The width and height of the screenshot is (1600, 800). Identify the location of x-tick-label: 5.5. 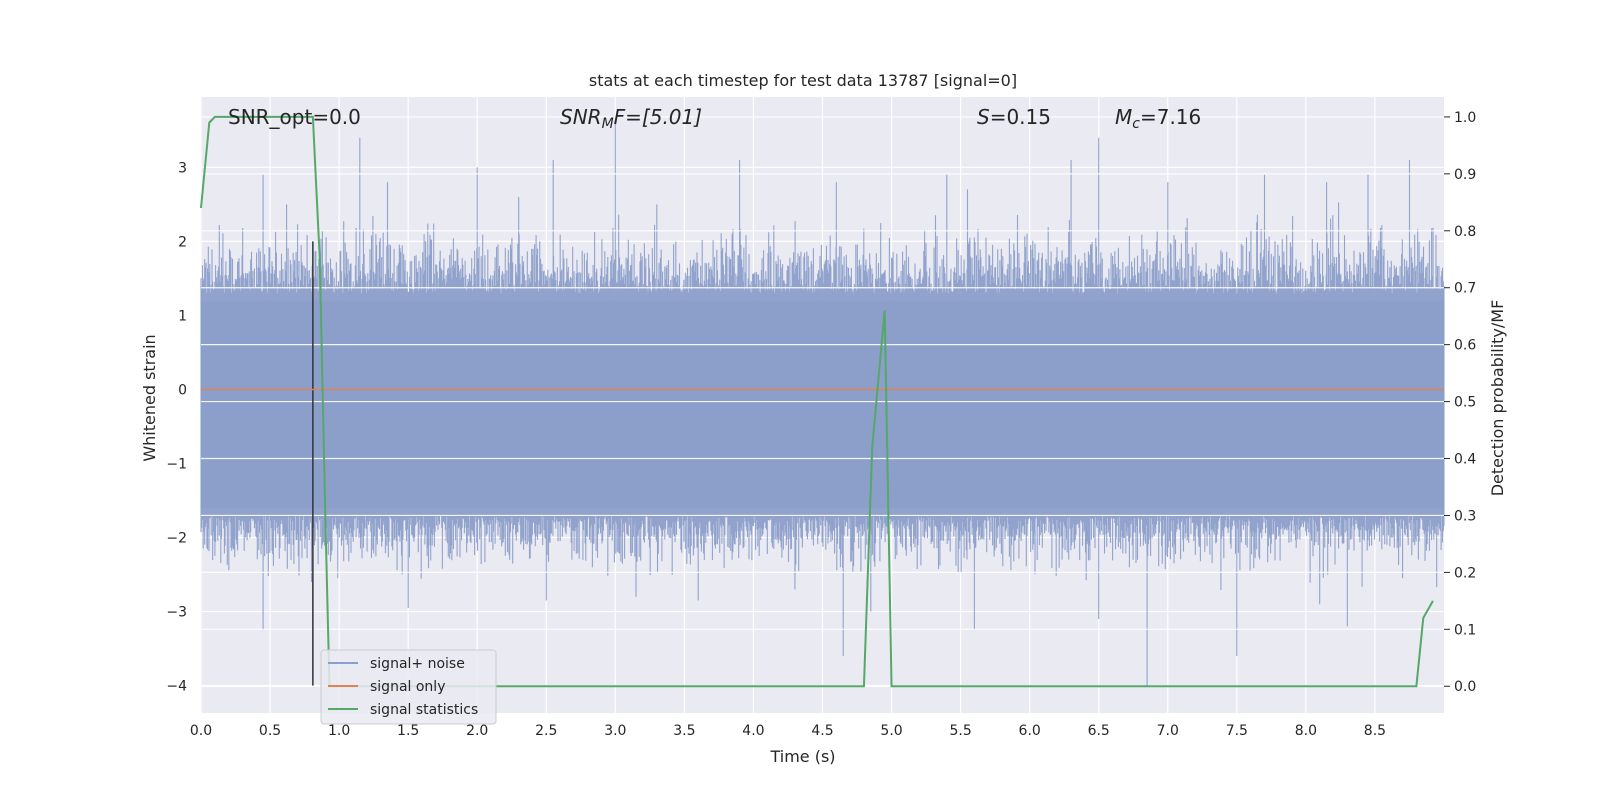
(960, 731).